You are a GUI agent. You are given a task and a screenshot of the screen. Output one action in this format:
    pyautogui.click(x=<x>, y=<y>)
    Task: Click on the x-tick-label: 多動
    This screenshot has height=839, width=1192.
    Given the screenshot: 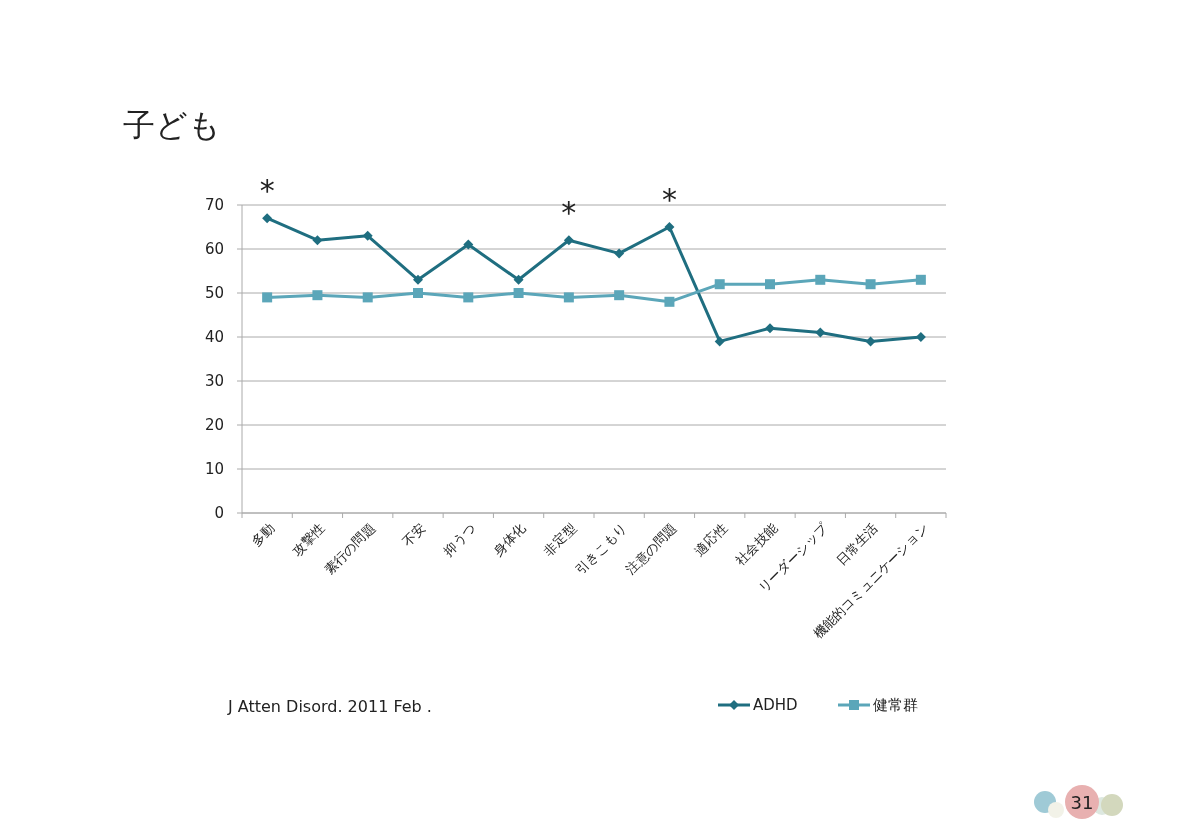 What is the action you would take?
    pyautogui.click(x=263, y=535)
    